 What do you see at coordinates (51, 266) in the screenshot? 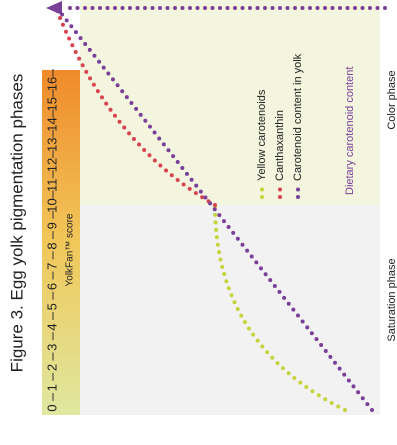
I see `score-tick-label: 7` at bounding box center [51, 266].